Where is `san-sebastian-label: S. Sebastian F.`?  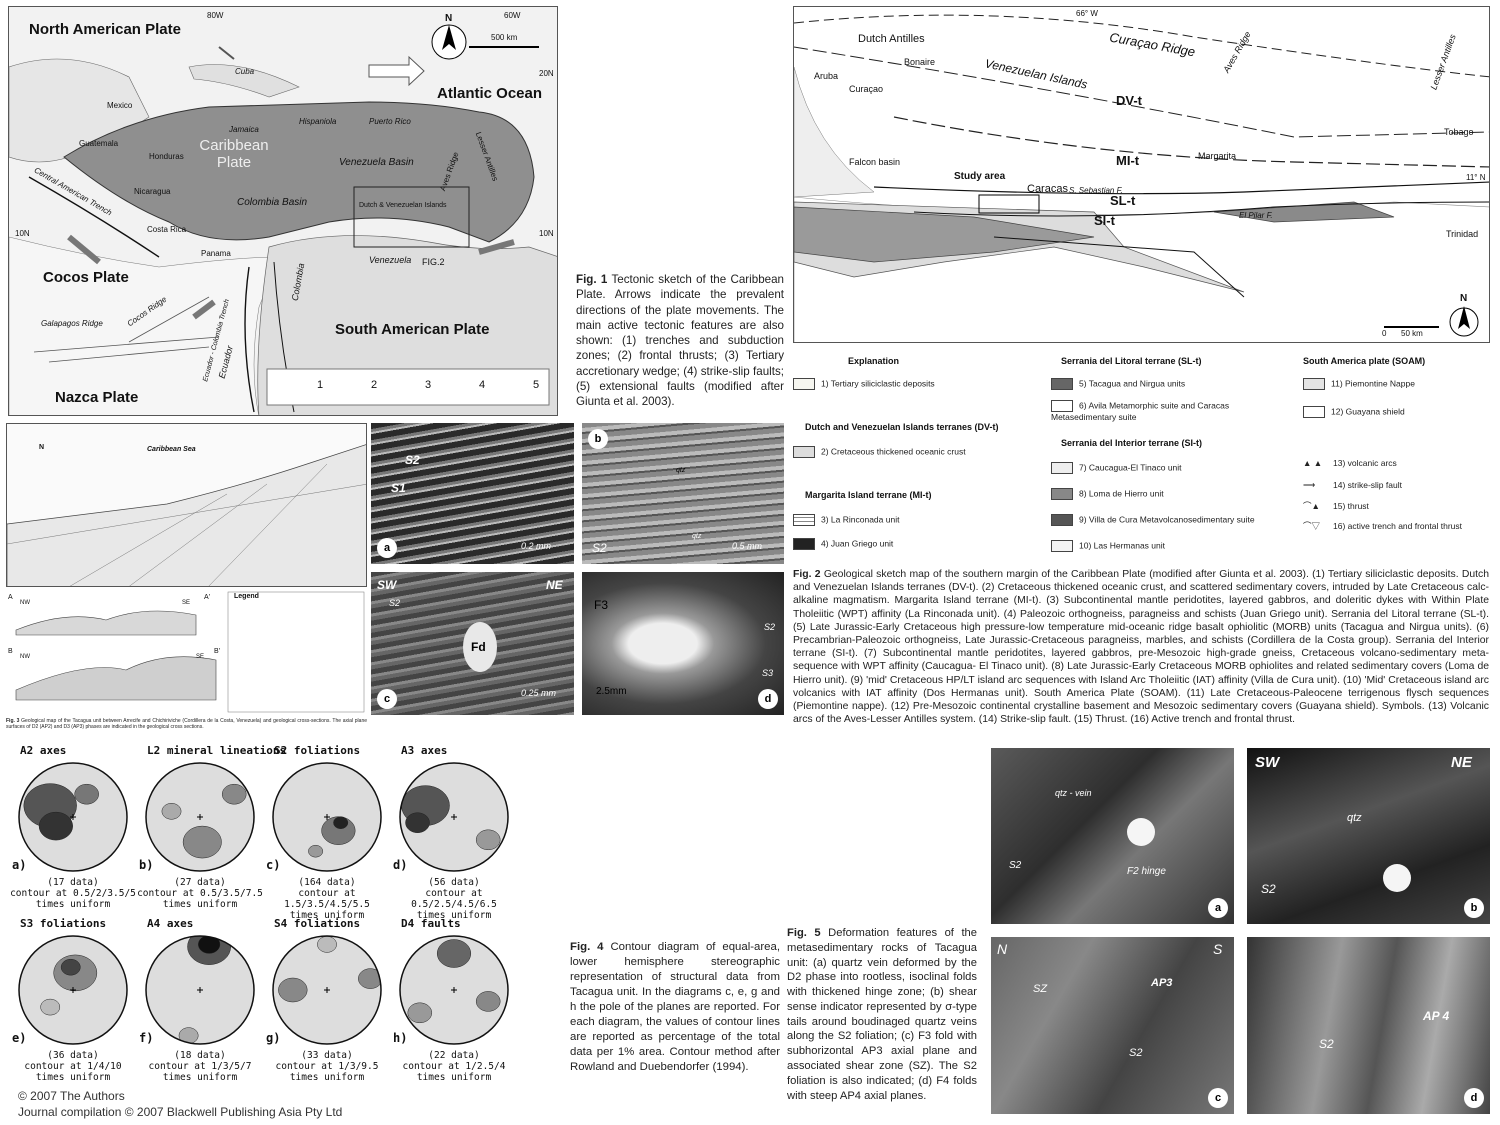 san-sebastian-label: S. Sebastian F. is located at coordinates (1096, 190).